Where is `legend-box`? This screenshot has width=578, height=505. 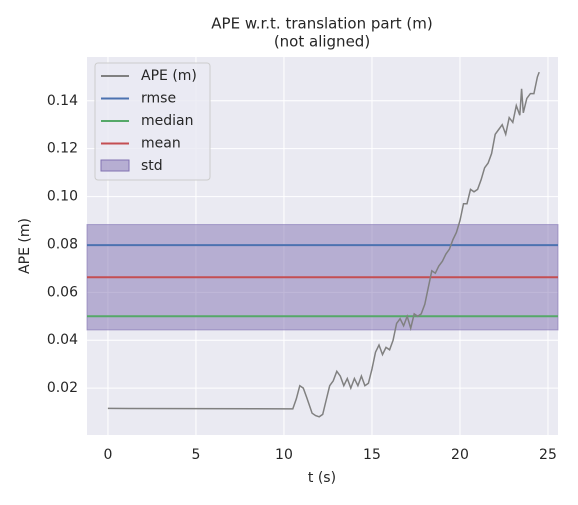
legend-box is located at coordinates (152, 121).